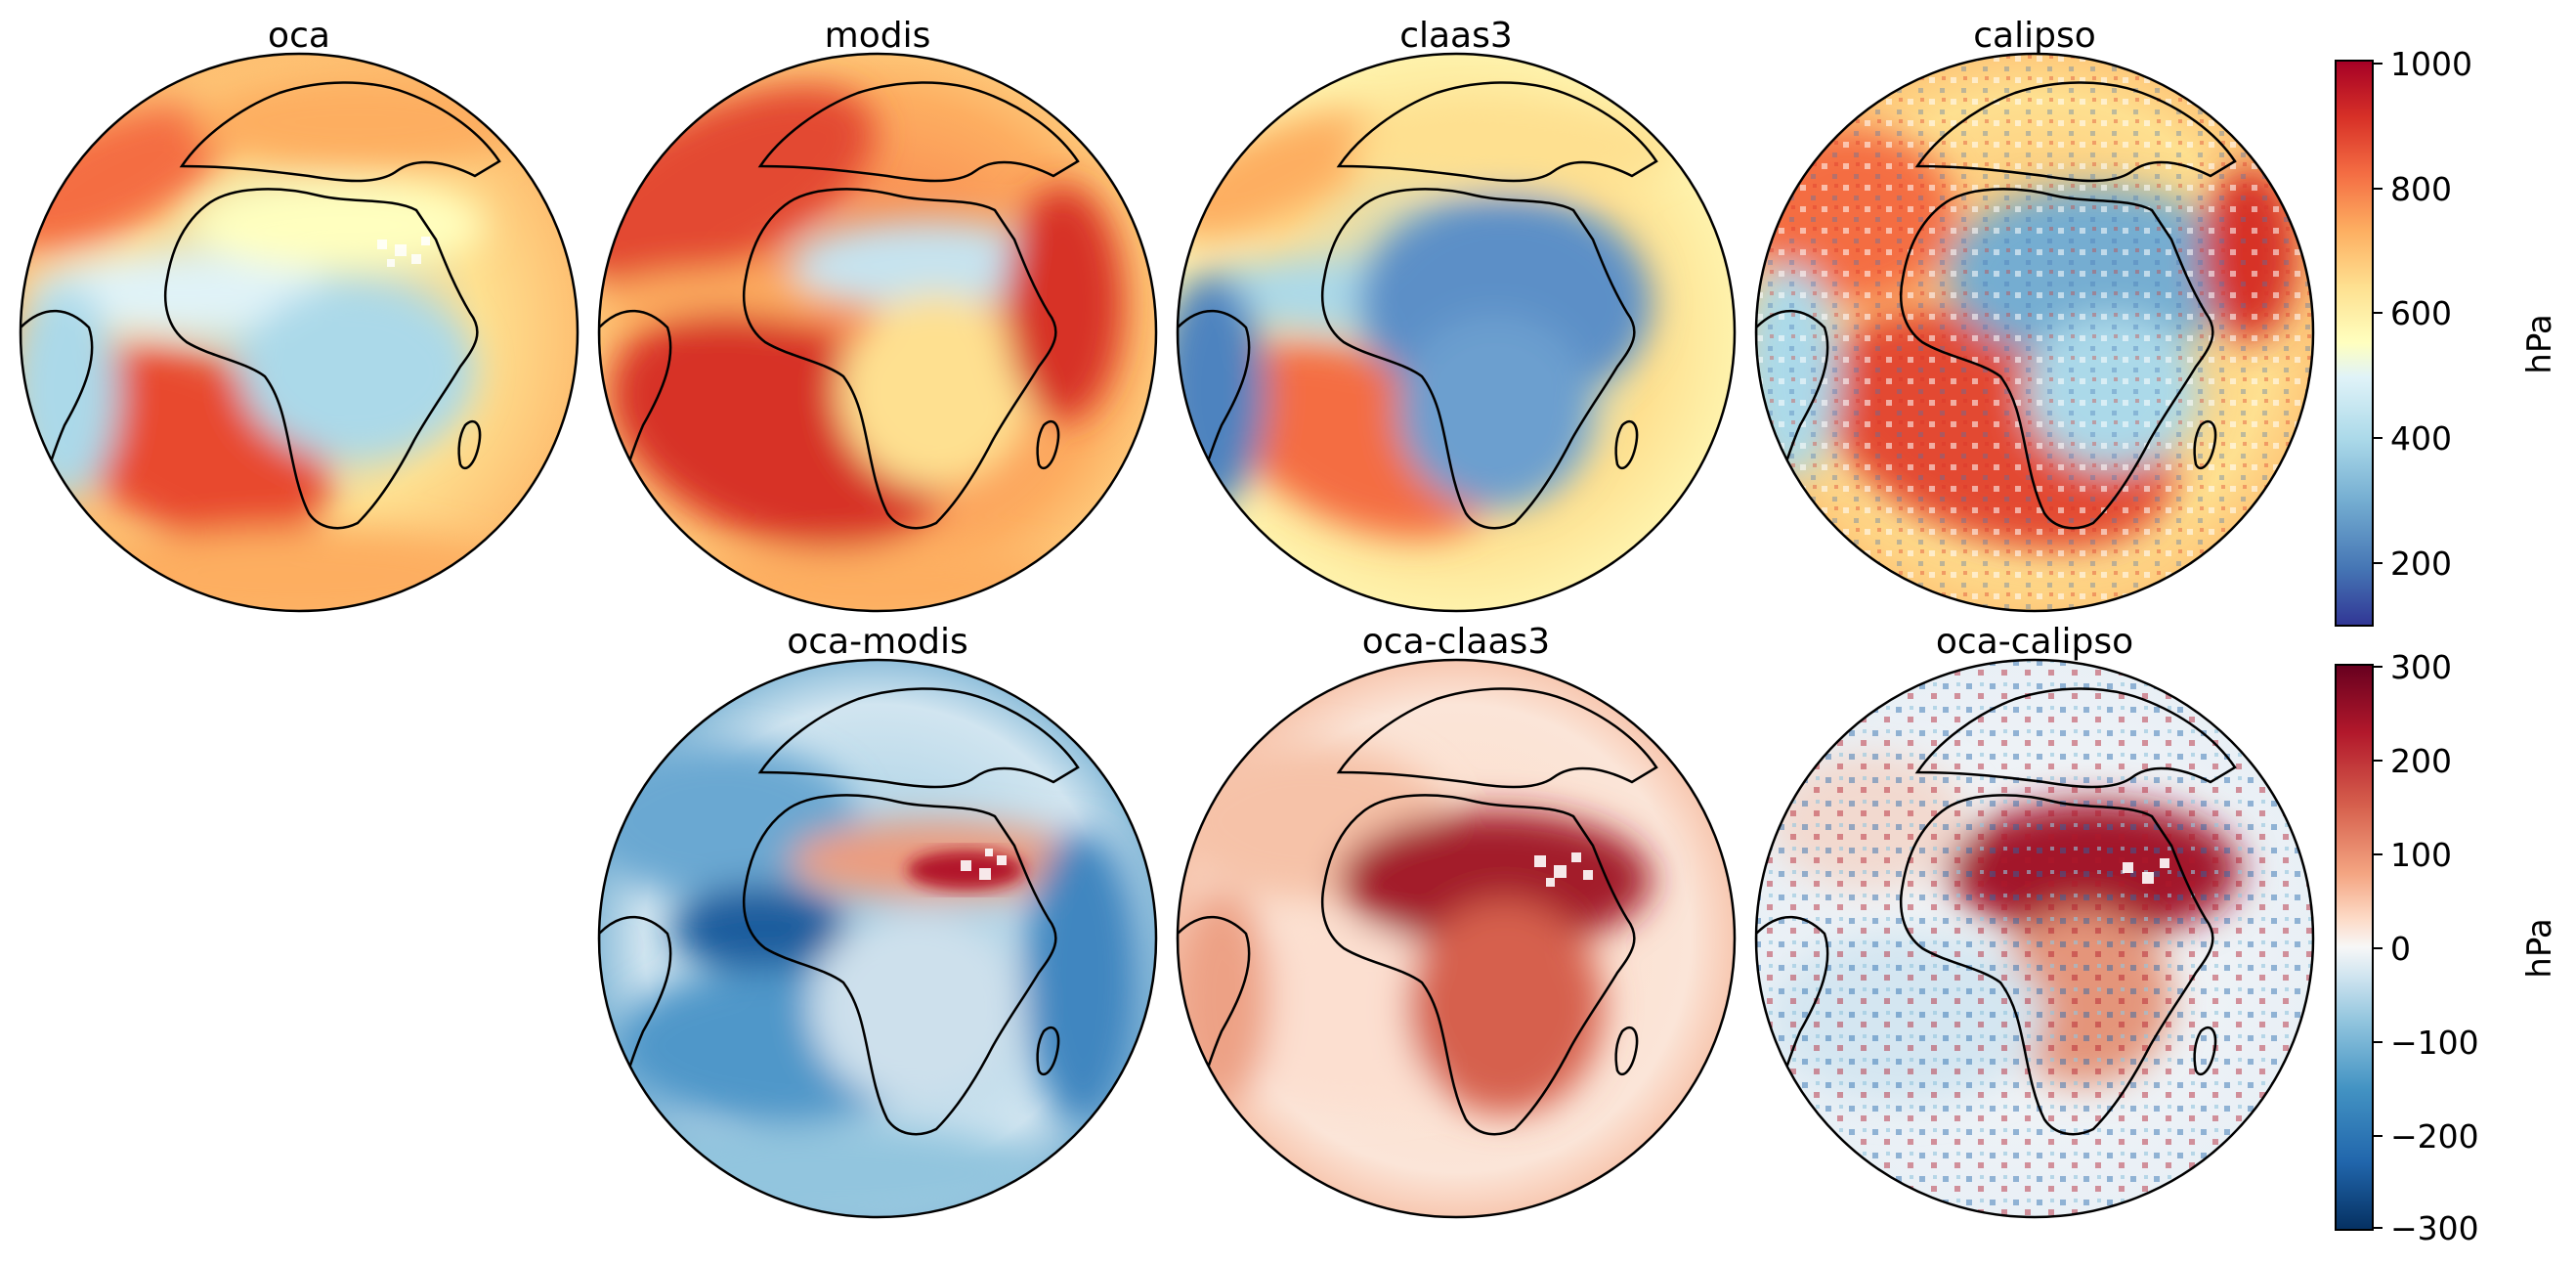 This screenshot has width=2576, height=1266. I want to click on tick-label: 300, so click(2421, 667).